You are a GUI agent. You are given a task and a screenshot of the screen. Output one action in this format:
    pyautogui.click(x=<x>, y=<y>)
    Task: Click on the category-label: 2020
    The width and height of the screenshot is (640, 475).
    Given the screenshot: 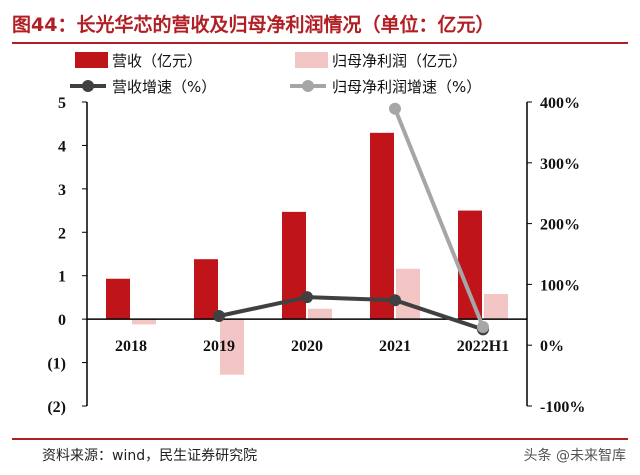 What is the action you would take?
    pyautogui.click(x=307, y=346)
    